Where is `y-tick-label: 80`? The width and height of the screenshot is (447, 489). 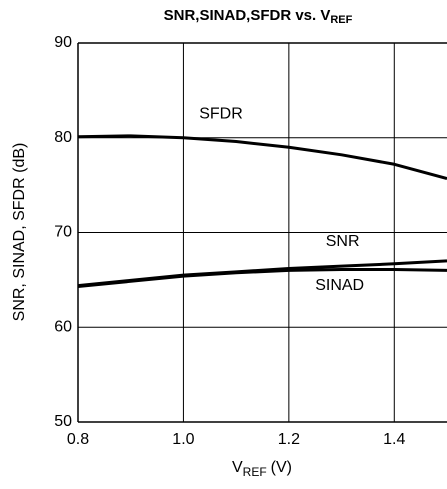 y-tick-label: 80 is located at coordinates (63, 137).